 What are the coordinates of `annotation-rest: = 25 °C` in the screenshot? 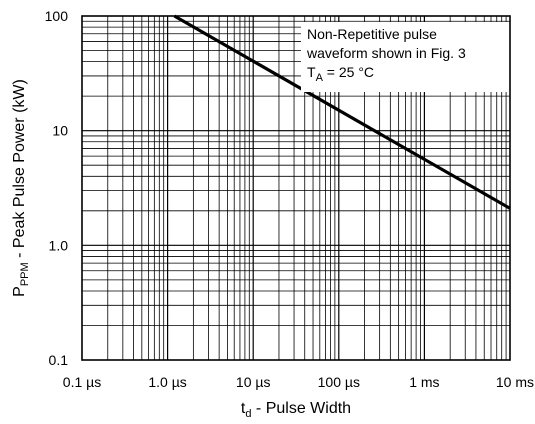 It's located at (348, 72).